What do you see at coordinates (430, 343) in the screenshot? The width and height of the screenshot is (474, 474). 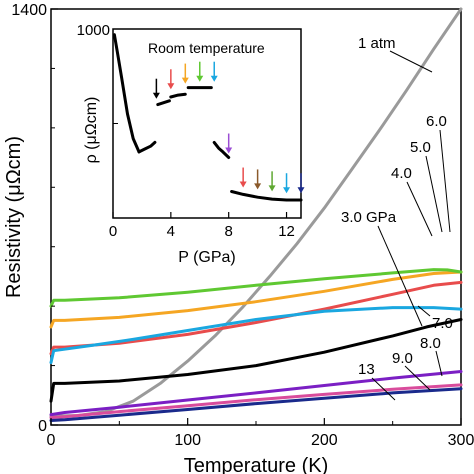 I see `series-label-8: 8.0` at bounding box center [430, 343].